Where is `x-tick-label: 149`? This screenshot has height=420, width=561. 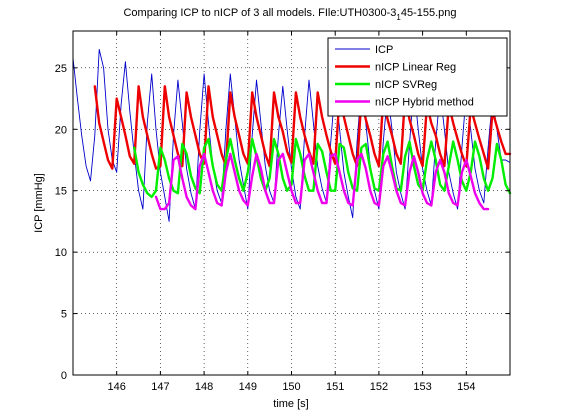 x-tick-label: 149 is located at coordinates (248, 387).